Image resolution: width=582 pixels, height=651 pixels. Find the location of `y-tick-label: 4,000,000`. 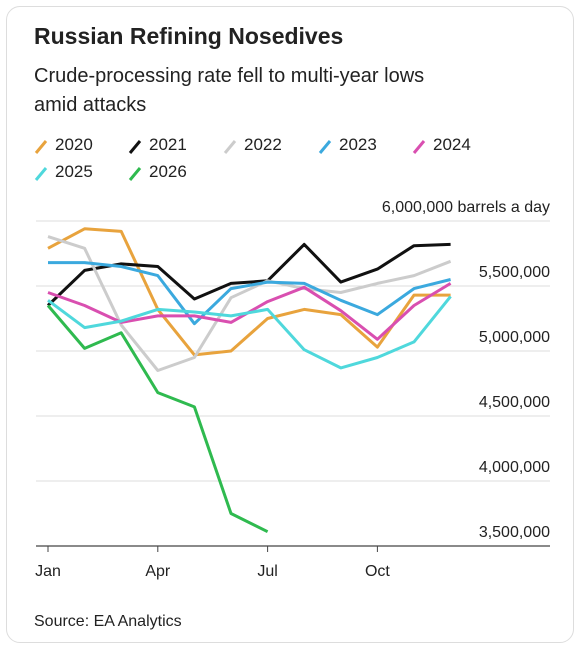

y-tick-label: 4,000,000 is located at coordinates (514, 467).